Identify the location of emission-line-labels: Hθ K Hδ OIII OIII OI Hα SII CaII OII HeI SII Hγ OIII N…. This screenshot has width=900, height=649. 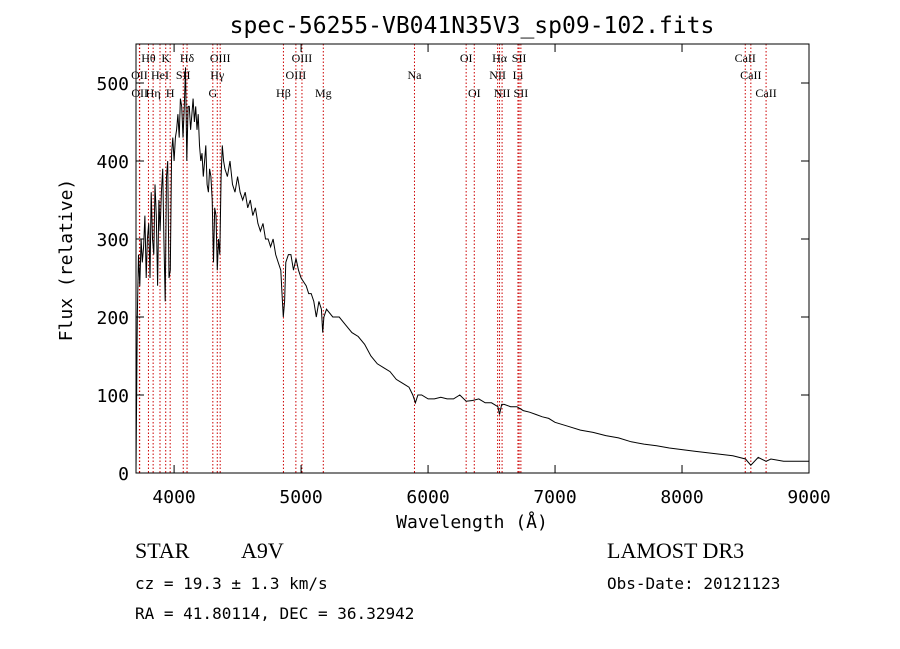
(454, 75).